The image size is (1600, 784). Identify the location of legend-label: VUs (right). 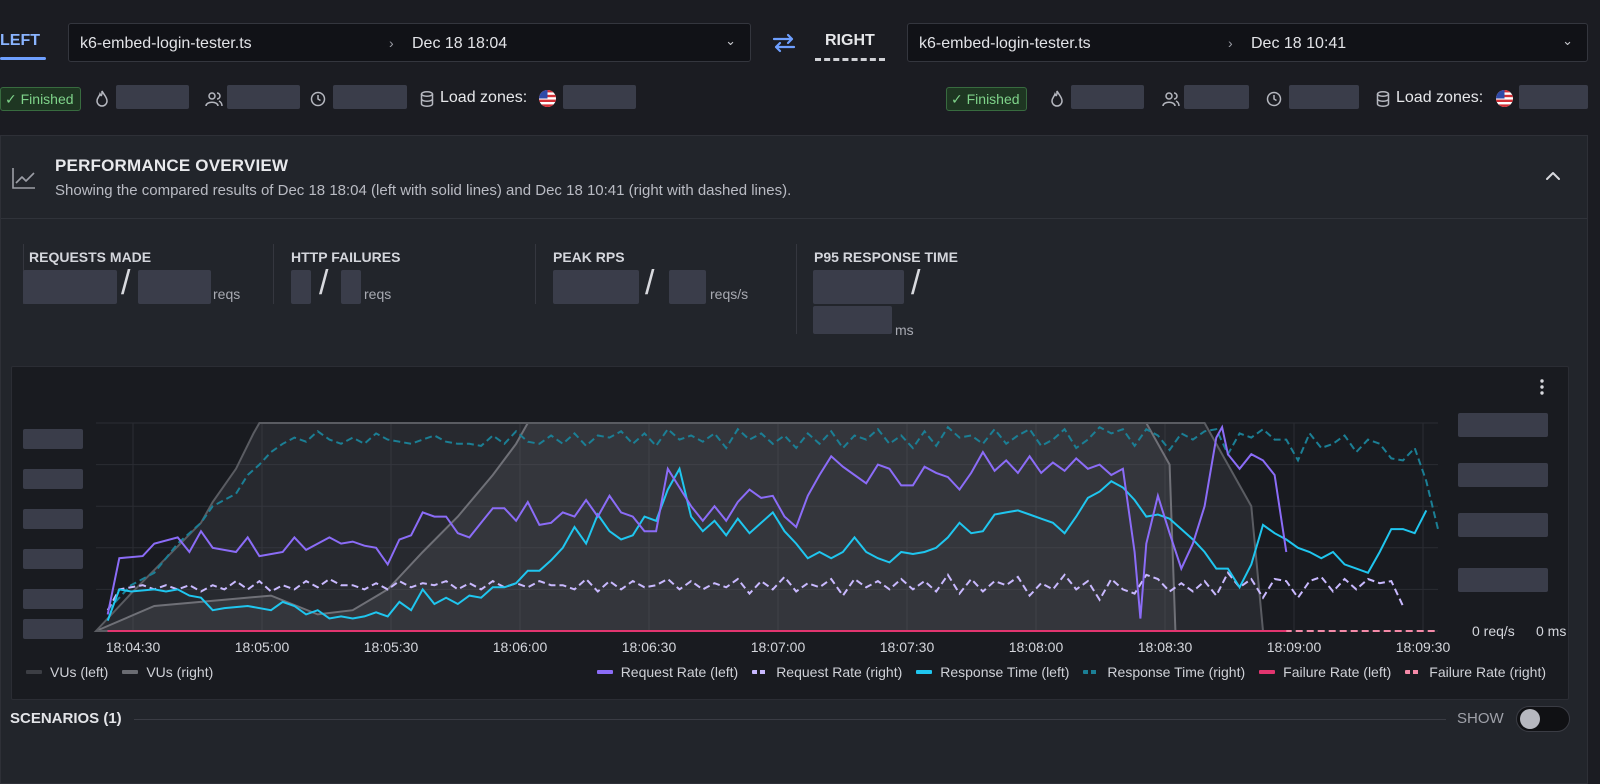
(180, 672).